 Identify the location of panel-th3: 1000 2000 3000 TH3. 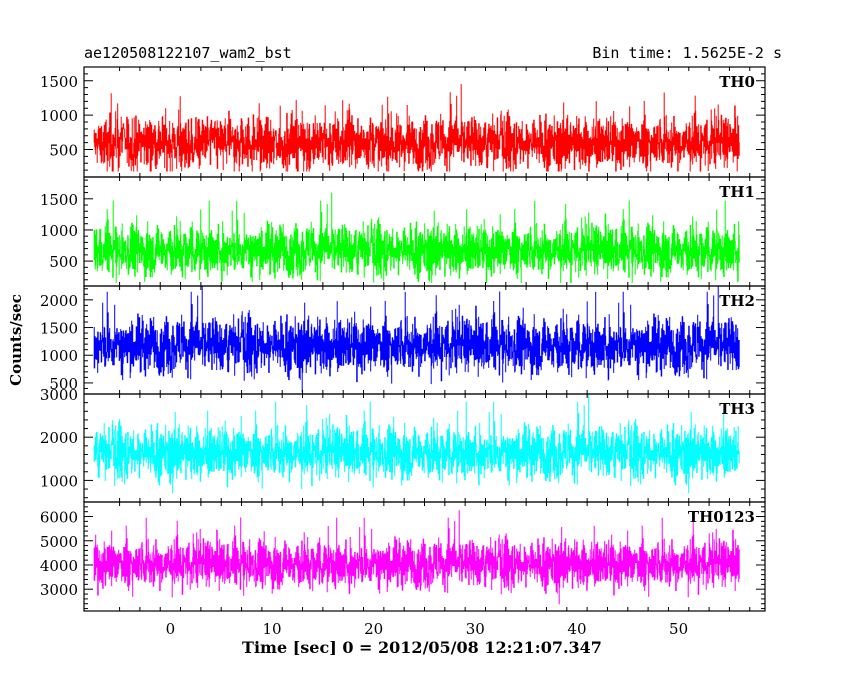
(403, 444).